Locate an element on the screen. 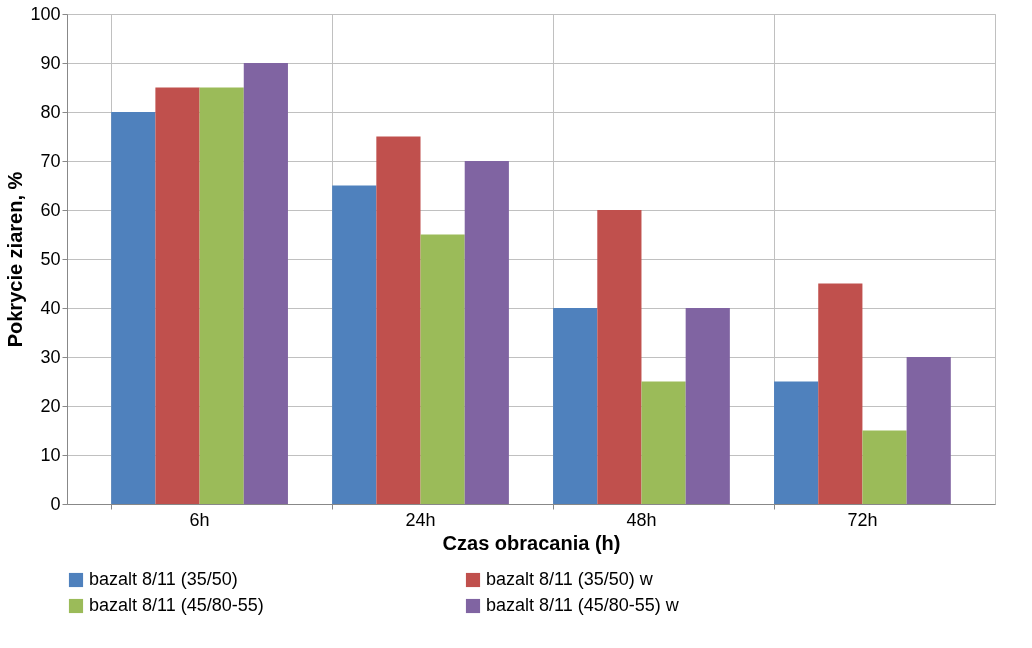  legend-label: bazalt 8/11 (35/50) w is located at coordinates (570, 579).